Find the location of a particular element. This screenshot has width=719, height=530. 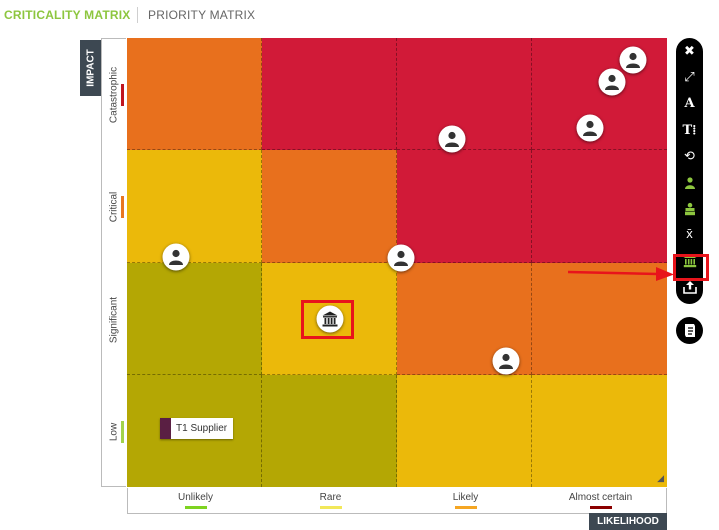

impact-level-label: Low is located at coordinates (114, 431).